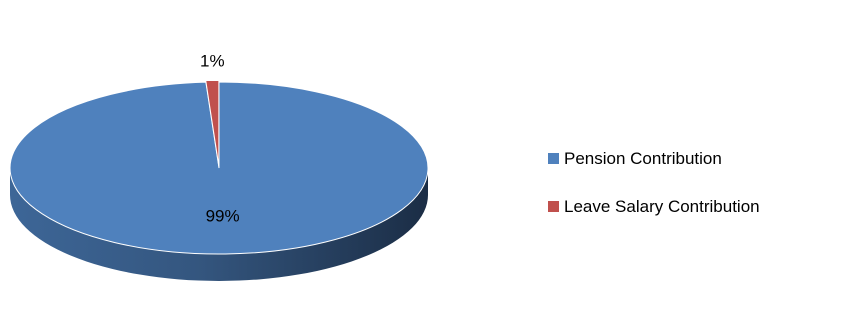 The width and height of the screenshot is (861, 336). I want to click on legend-swatch-leave-salary-contribution, so click(553, 206).